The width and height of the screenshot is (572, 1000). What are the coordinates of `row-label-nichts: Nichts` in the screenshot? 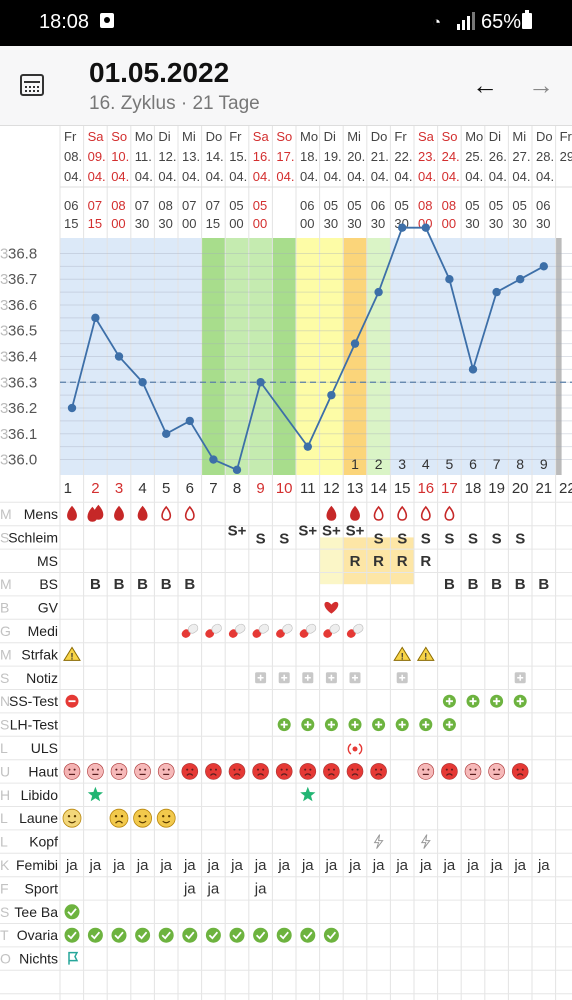 It's located at (38, 959).